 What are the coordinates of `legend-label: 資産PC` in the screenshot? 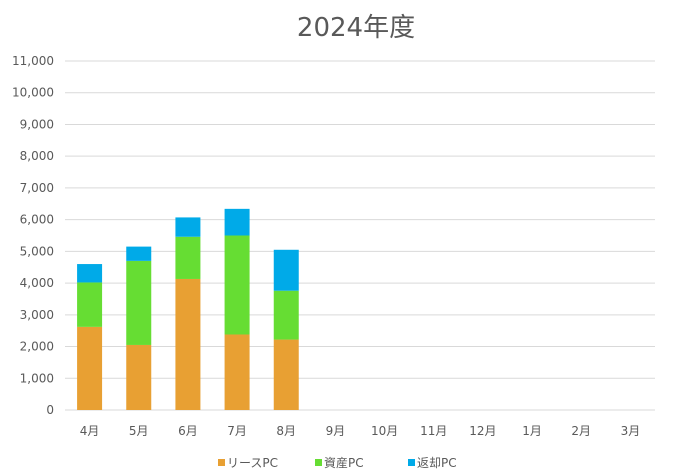 It's located at (344, 462).